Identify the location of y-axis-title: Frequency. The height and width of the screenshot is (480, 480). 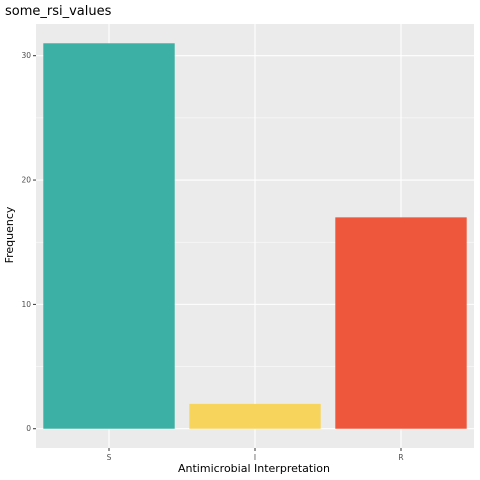
(9, 234).